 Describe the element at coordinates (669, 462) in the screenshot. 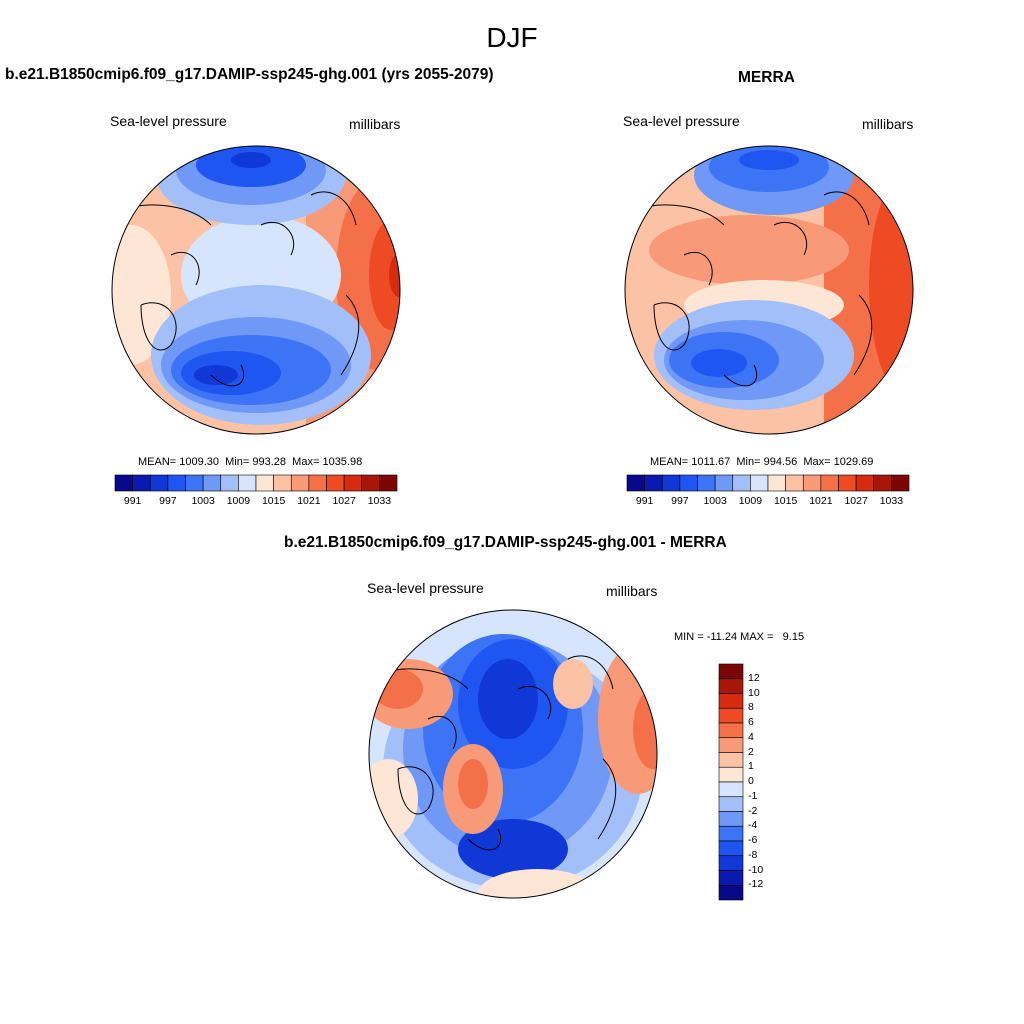

I see `obs-mean-label: MEAN=` at that location.